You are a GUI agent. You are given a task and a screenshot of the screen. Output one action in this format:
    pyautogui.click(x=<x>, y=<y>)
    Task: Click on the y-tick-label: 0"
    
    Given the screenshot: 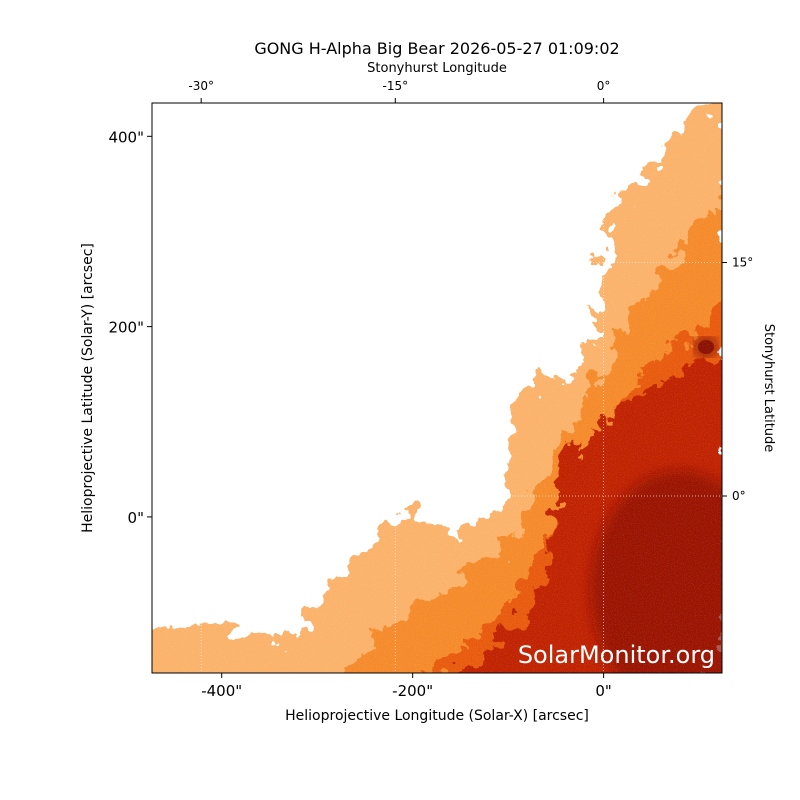 What is the action you would take?
    pyautogui.click(x=136, y=518)
    